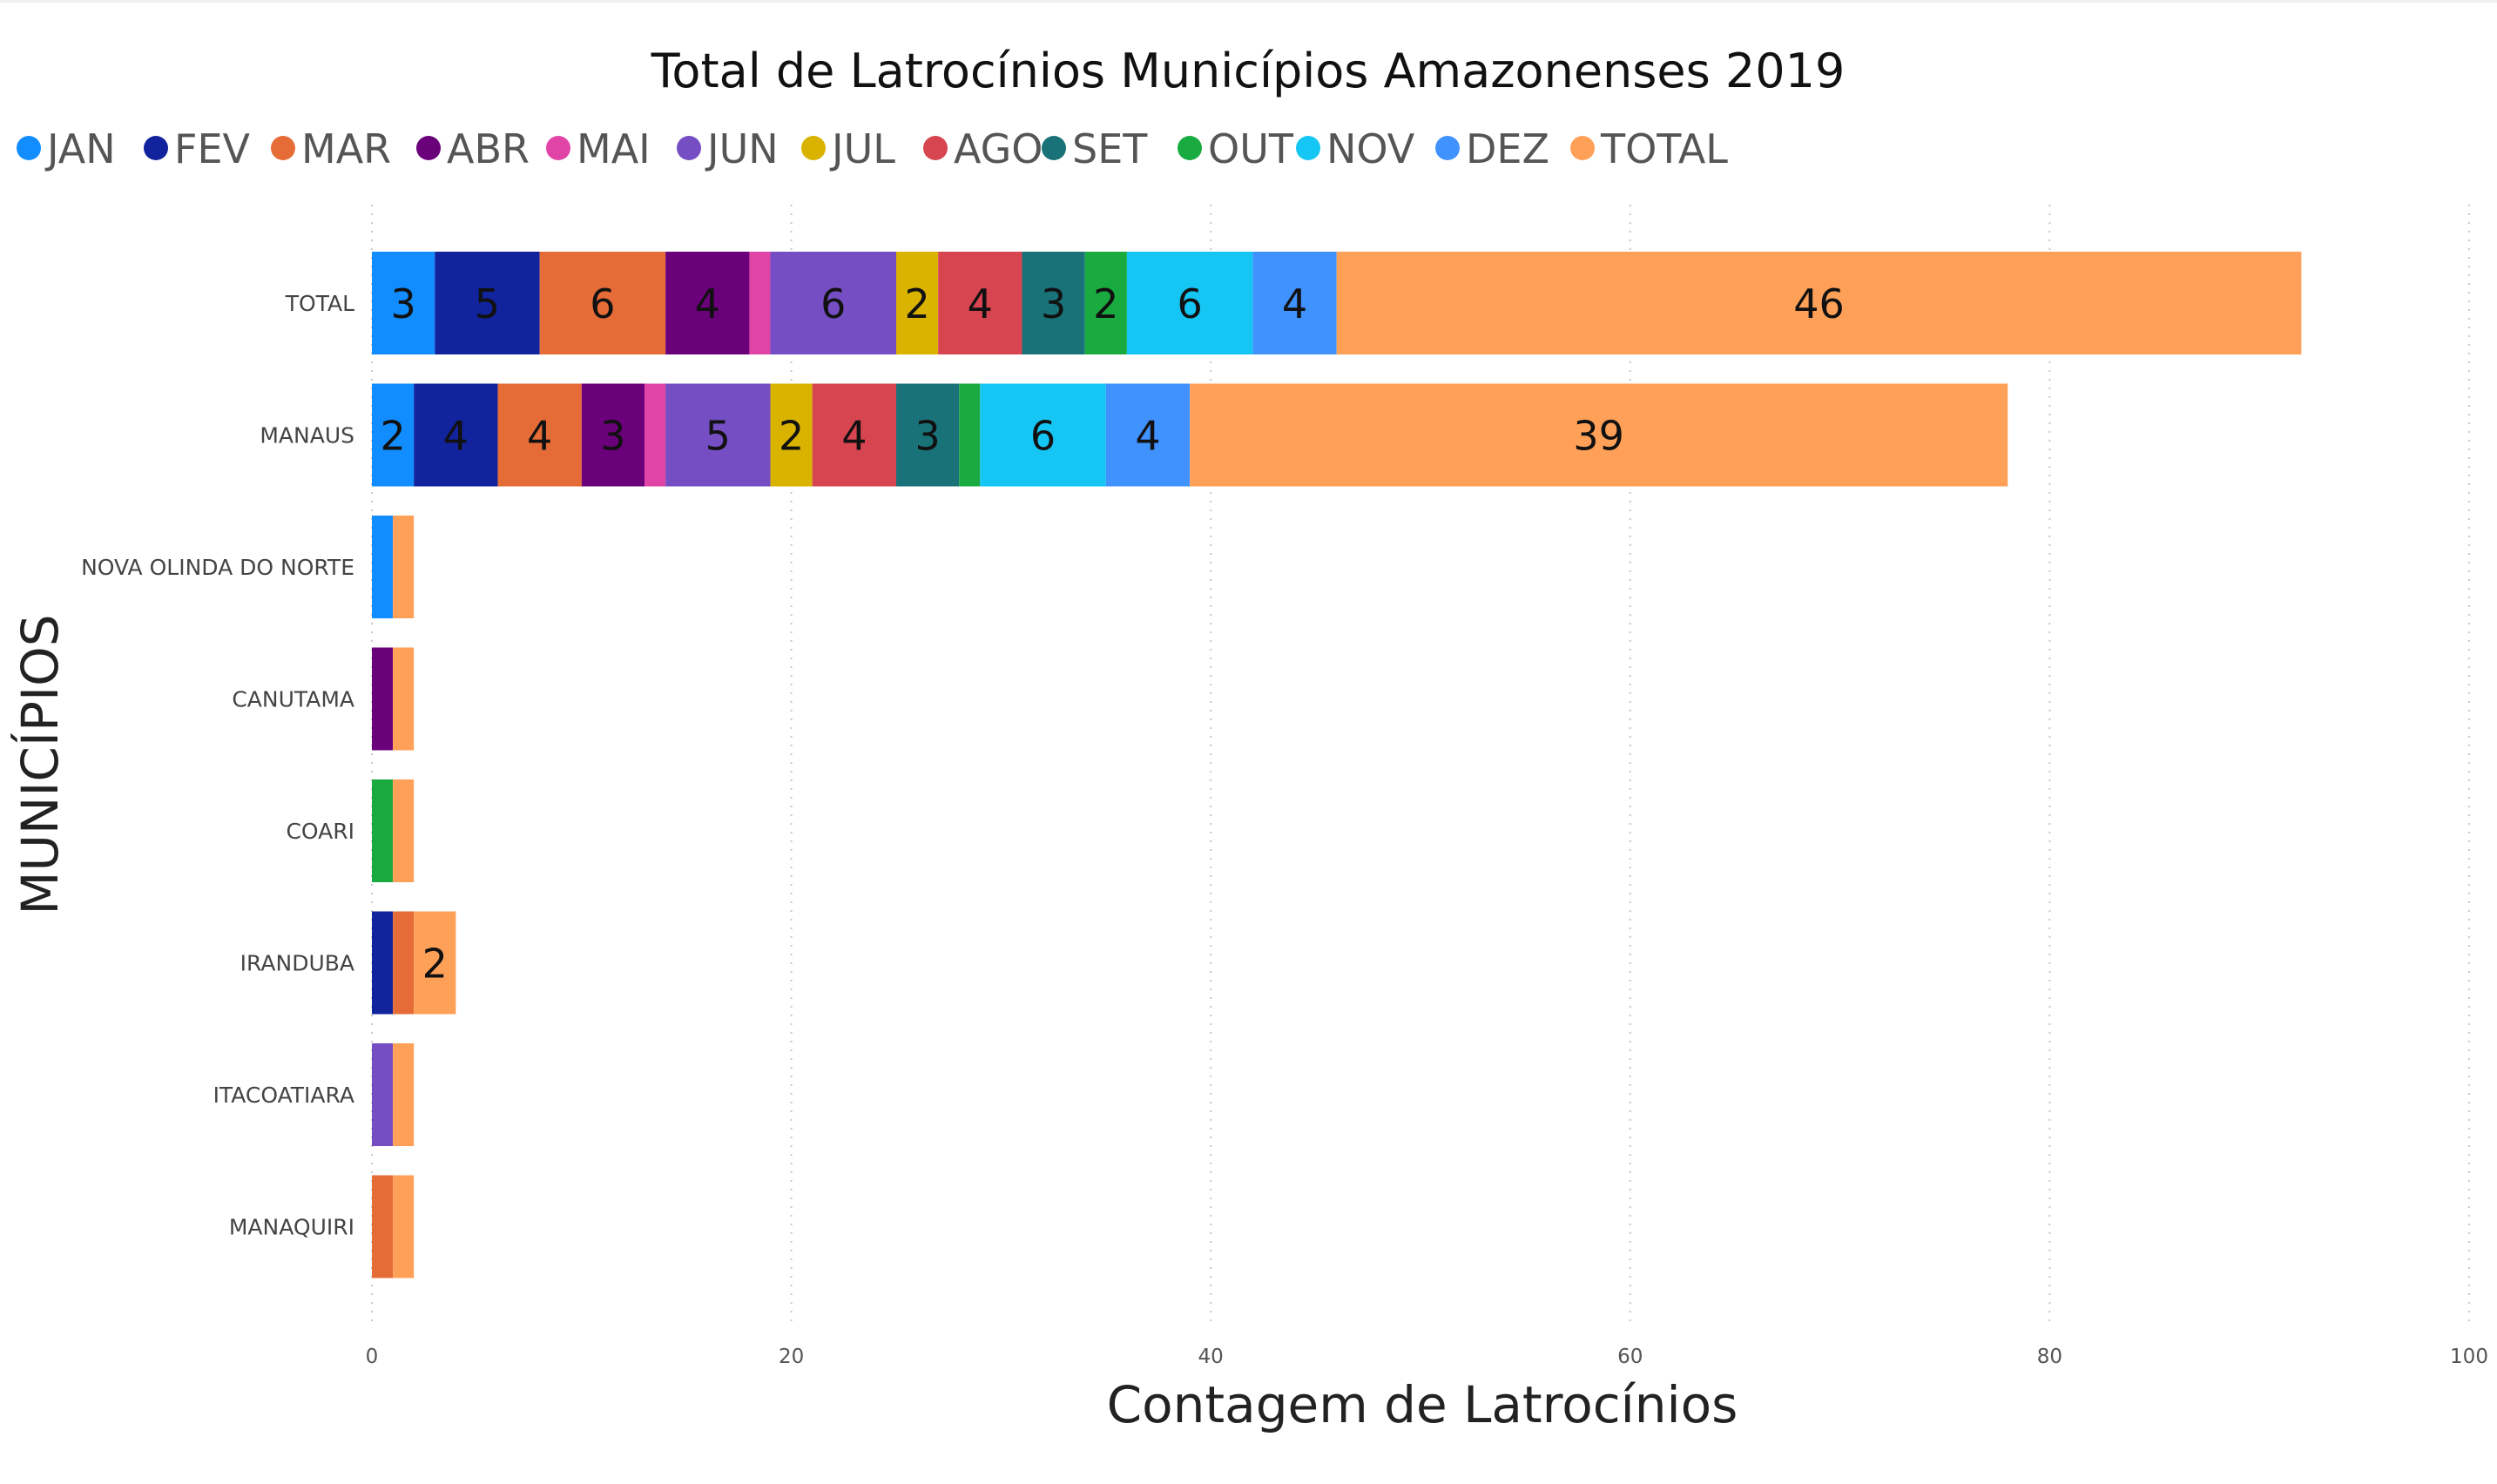 The image size is (2497, 1484). What do you see at coordinates (212, 148) in the screenshot?
I see `legend-label: FEV` at bounding box center [212, 148].